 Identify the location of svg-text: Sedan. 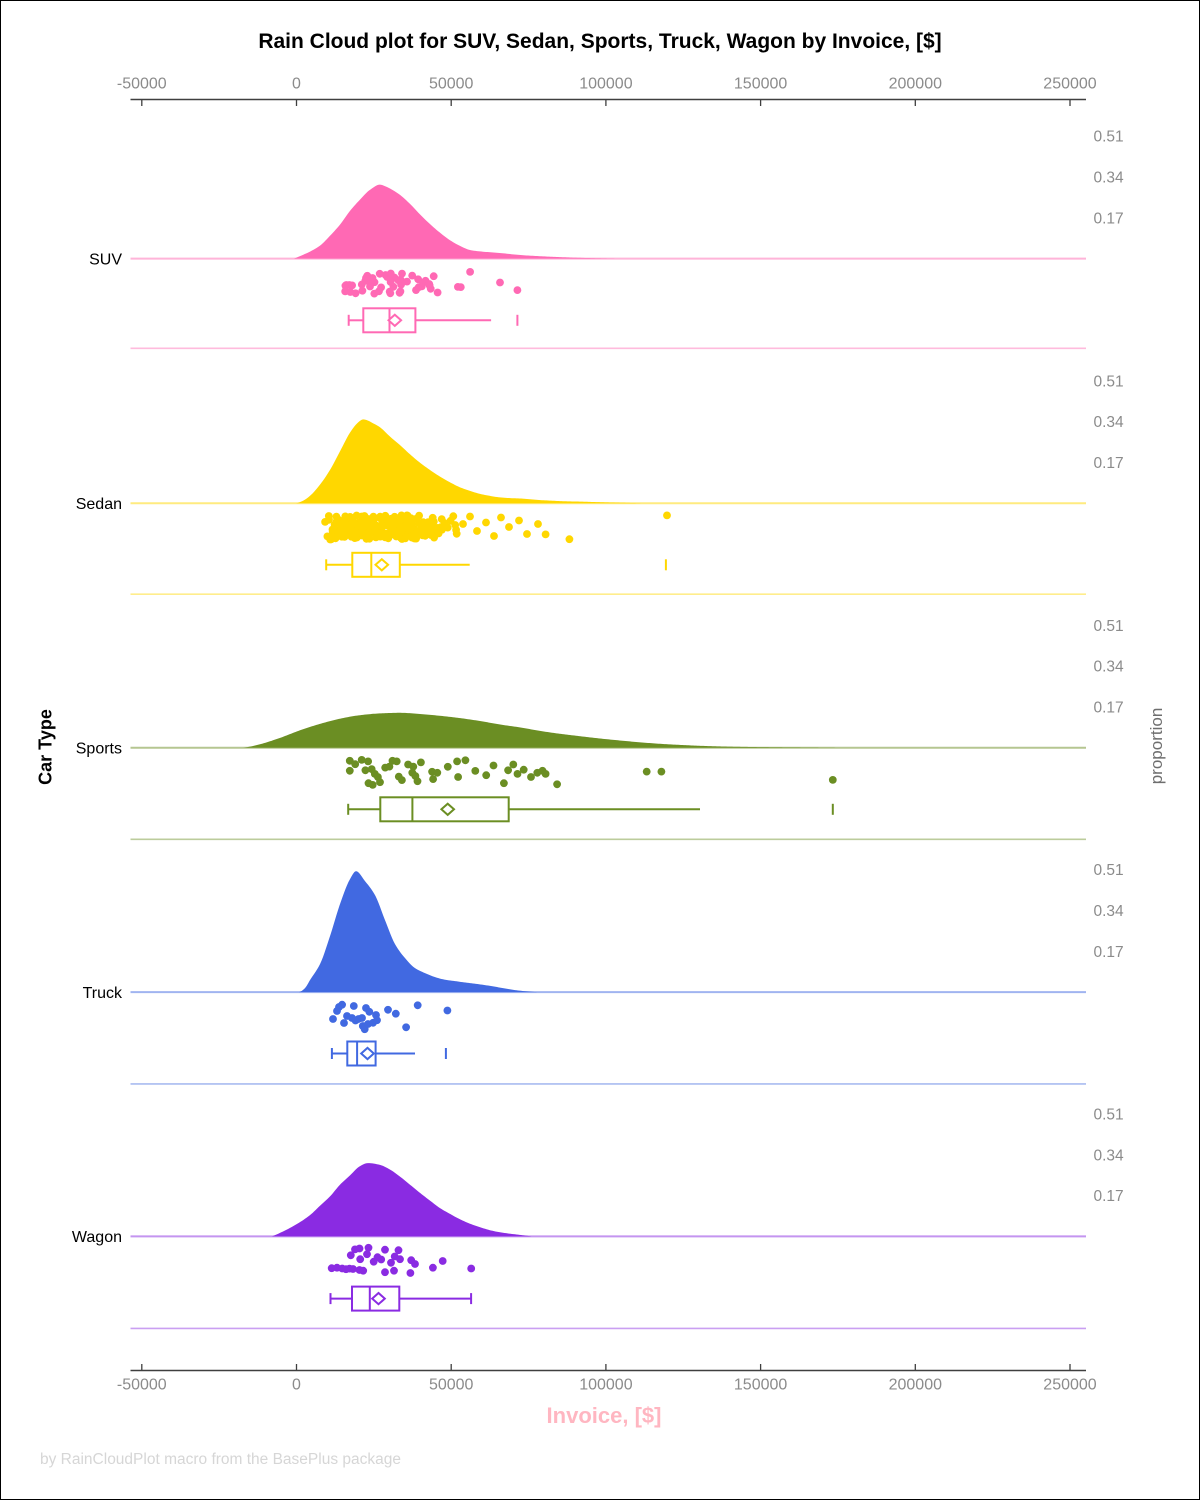
(99, 504).